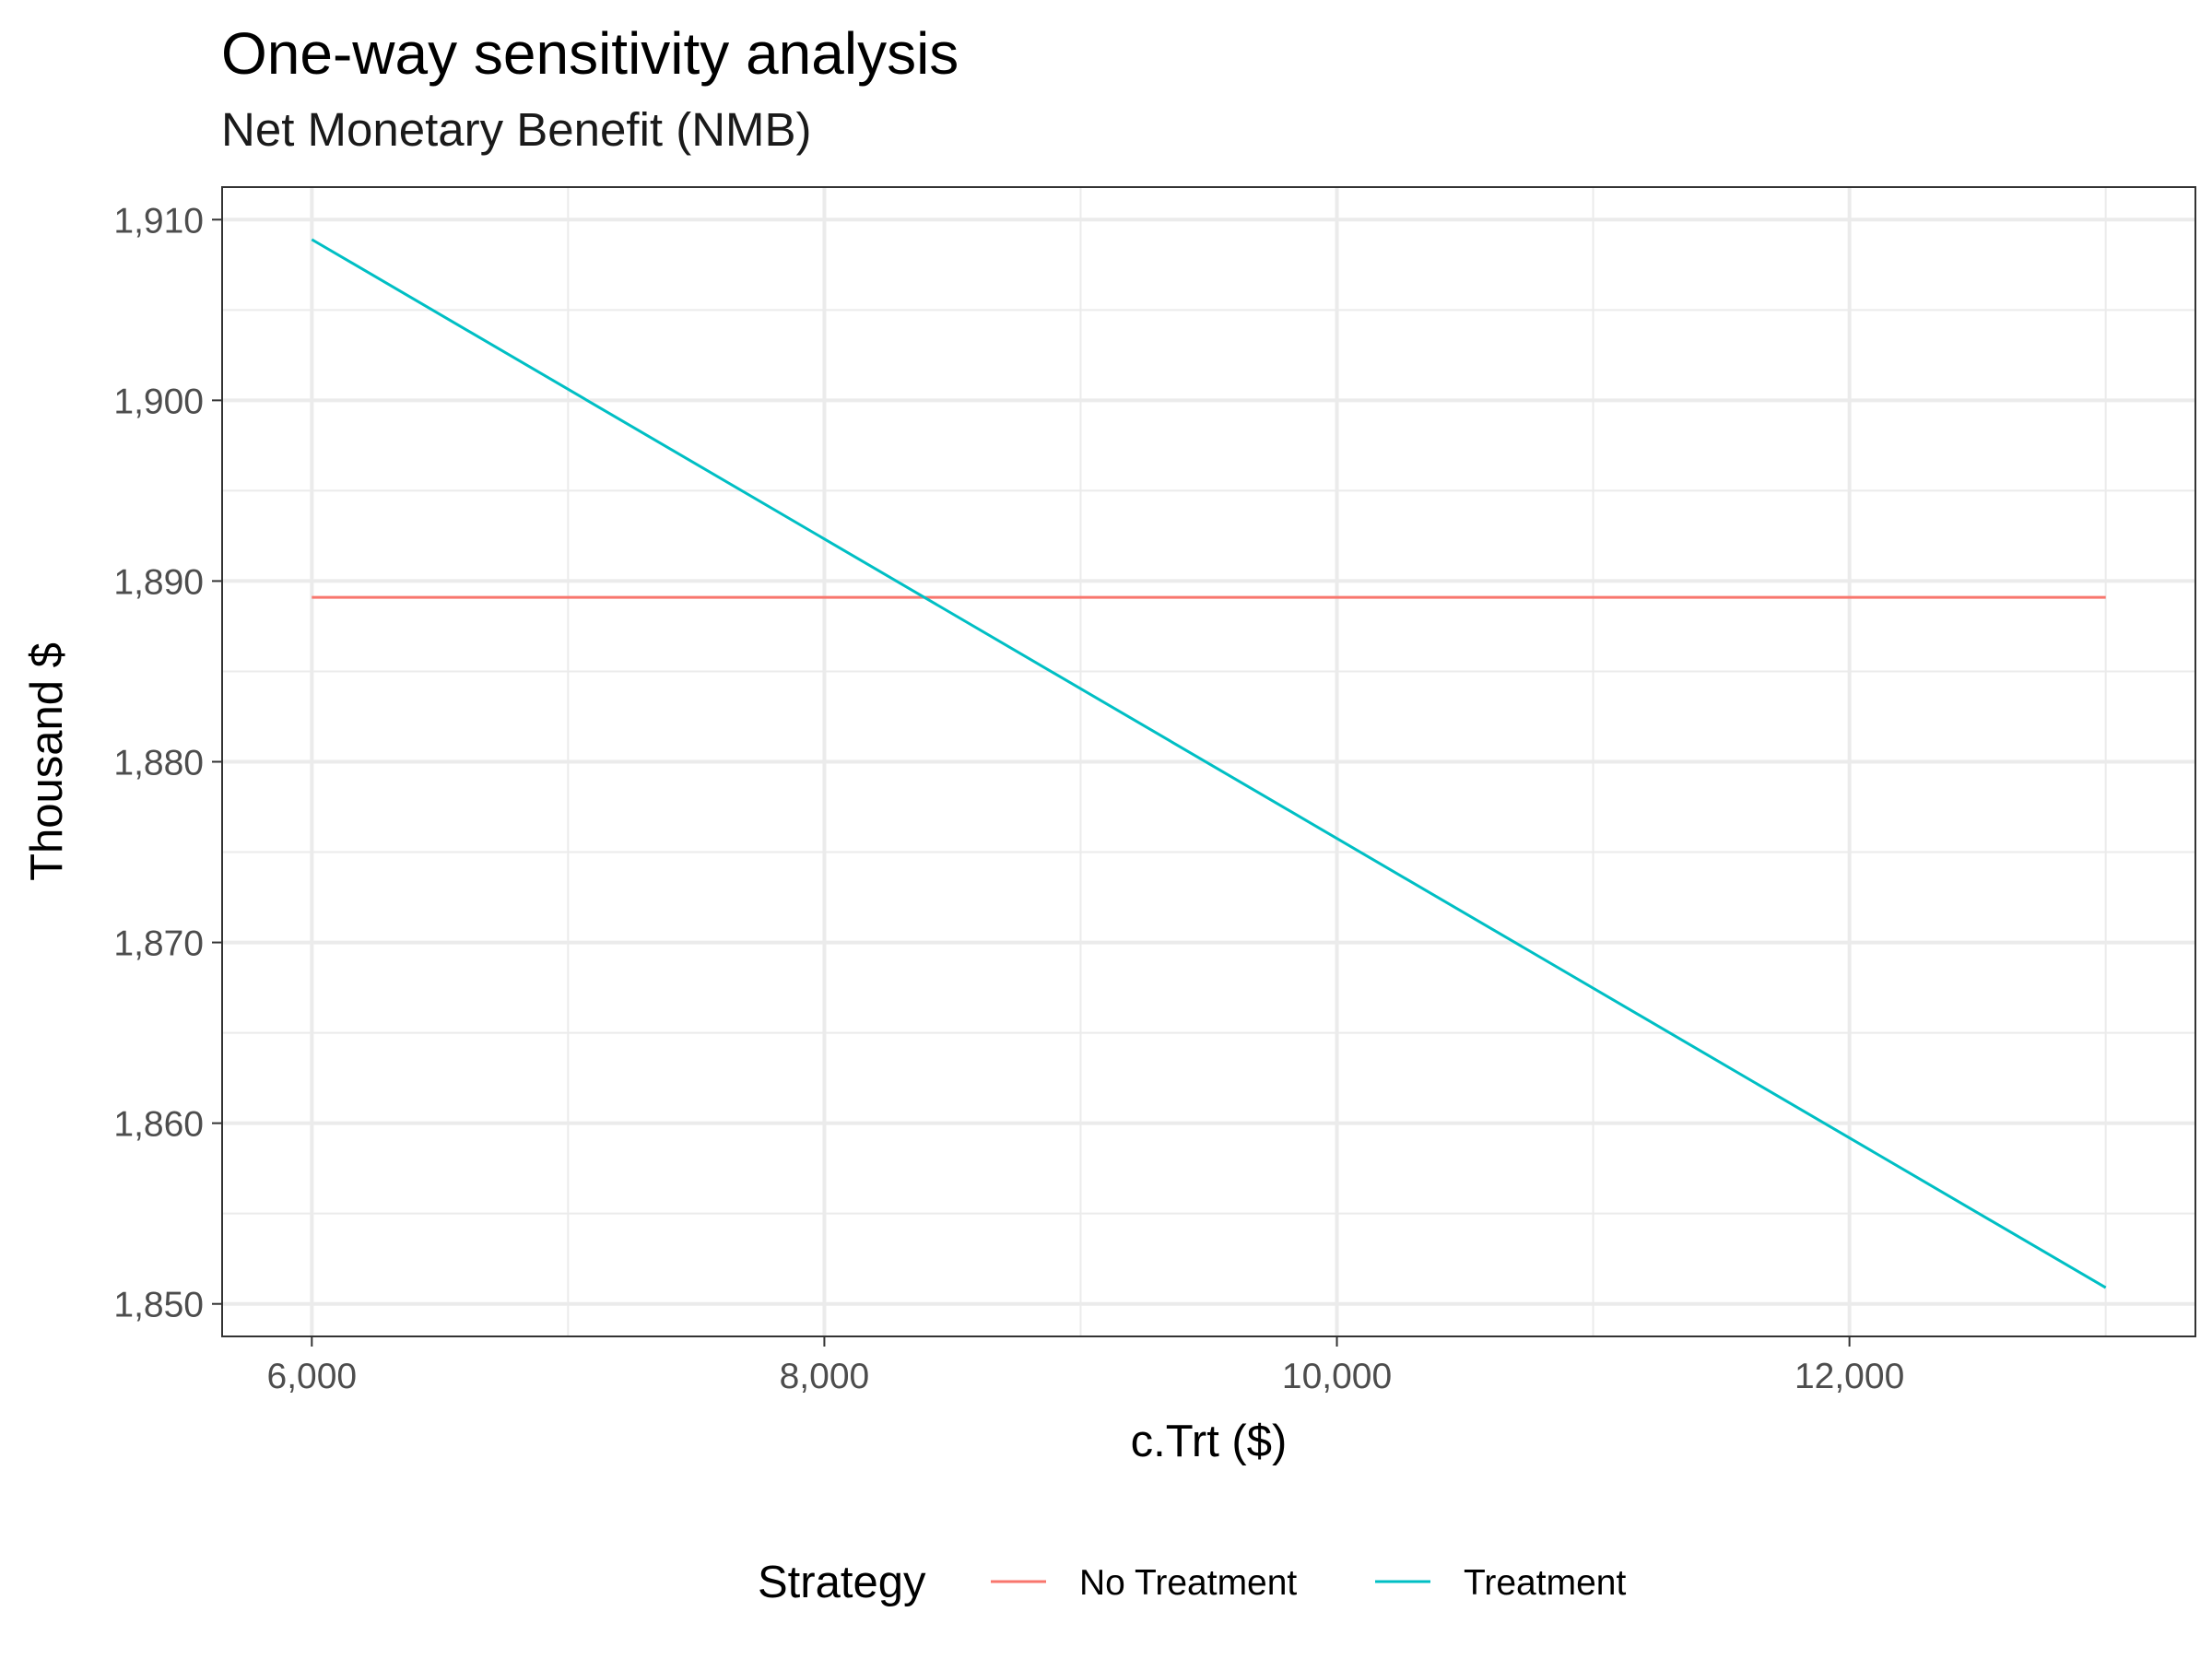  I want to click on y-tick-label: 1,860, so click(158, 1125).